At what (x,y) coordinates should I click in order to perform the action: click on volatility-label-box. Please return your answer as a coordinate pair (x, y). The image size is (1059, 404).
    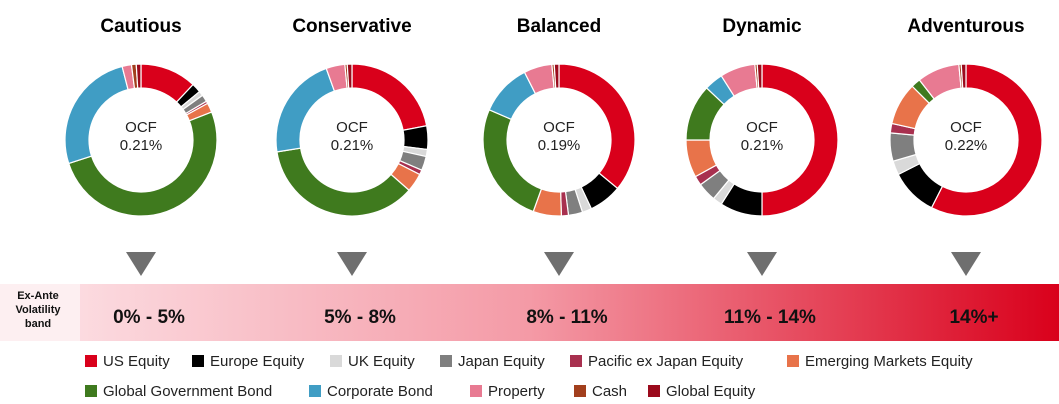
    Looking at the image, I should click on (40, 312).